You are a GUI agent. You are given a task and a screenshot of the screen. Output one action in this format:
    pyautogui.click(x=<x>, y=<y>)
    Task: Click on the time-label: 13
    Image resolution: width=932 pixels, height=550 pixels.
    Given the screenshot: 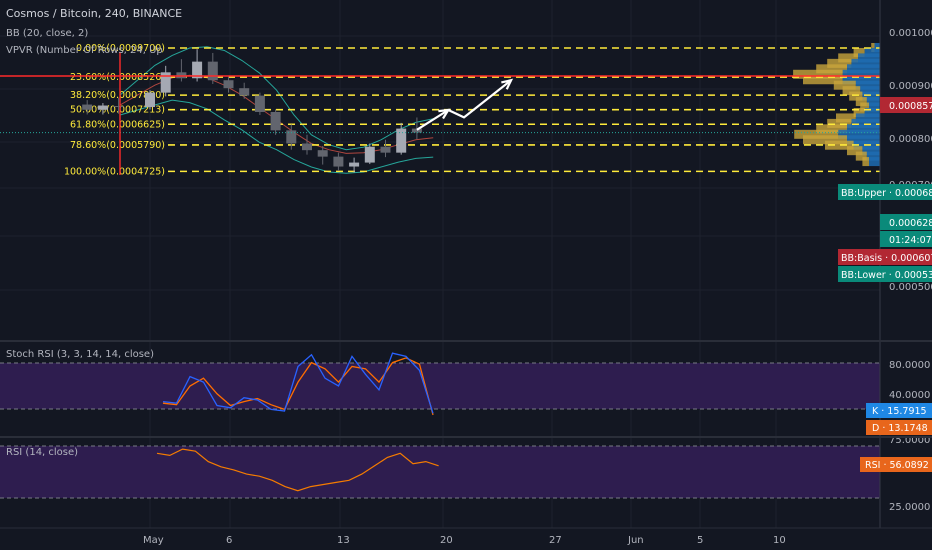 What is the action you would take?
    pyautogui.click(x=343, y=540)
    